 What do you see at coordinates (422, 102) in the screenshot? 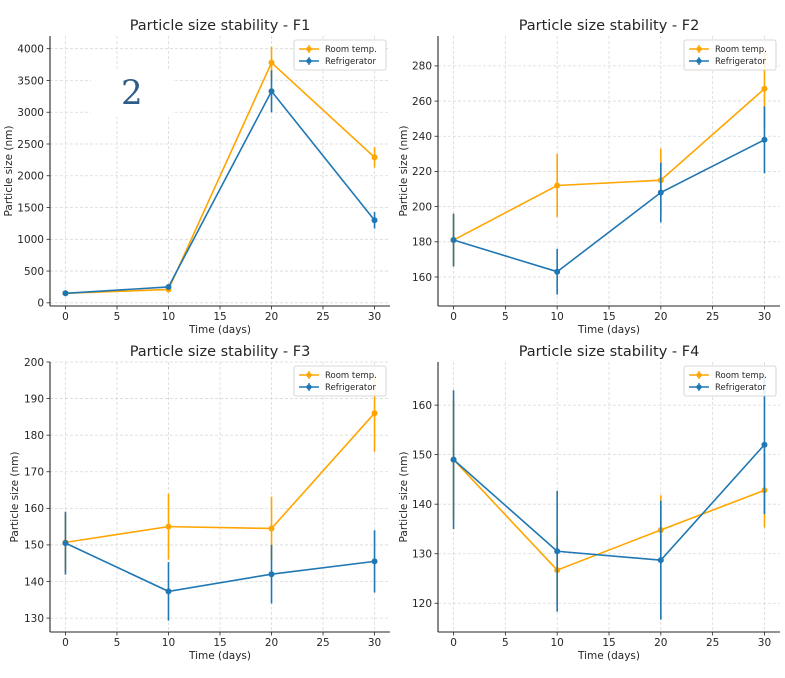
I see `y-tick-label: 260` at bounding box center [422, 102].